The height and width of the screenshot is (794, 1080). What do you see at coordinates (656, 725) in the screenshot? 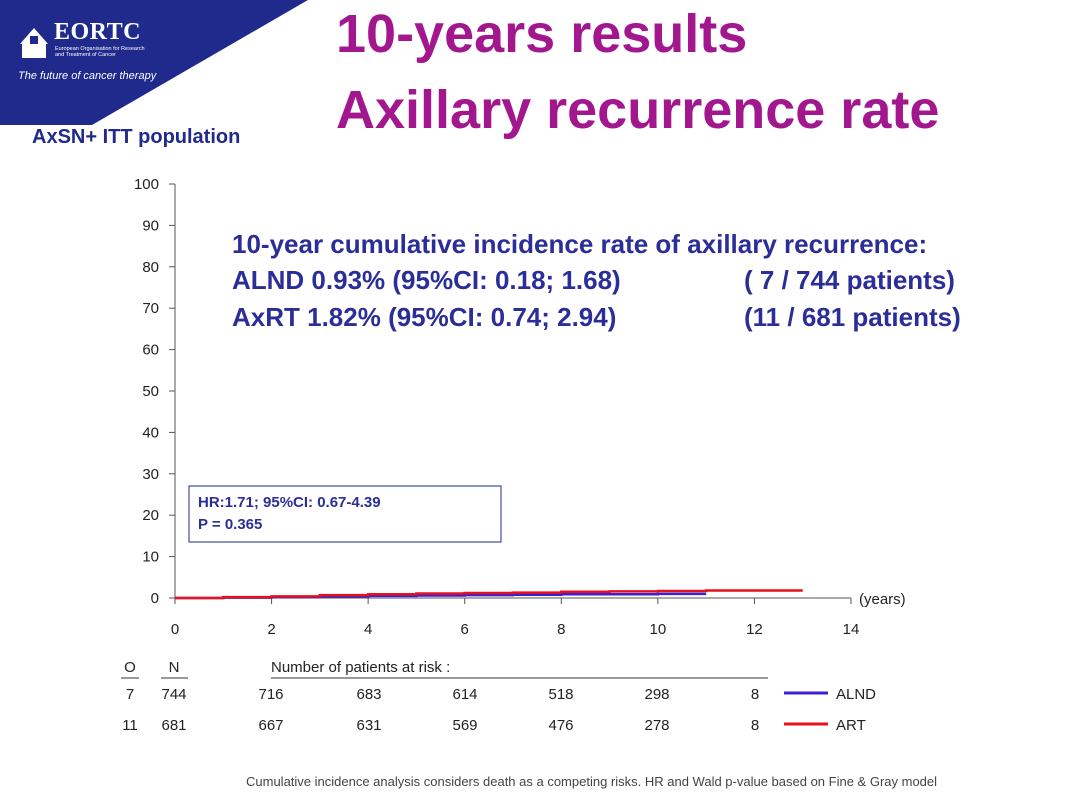
I see `risk-cell: 278` at bounding box center [656, 725].